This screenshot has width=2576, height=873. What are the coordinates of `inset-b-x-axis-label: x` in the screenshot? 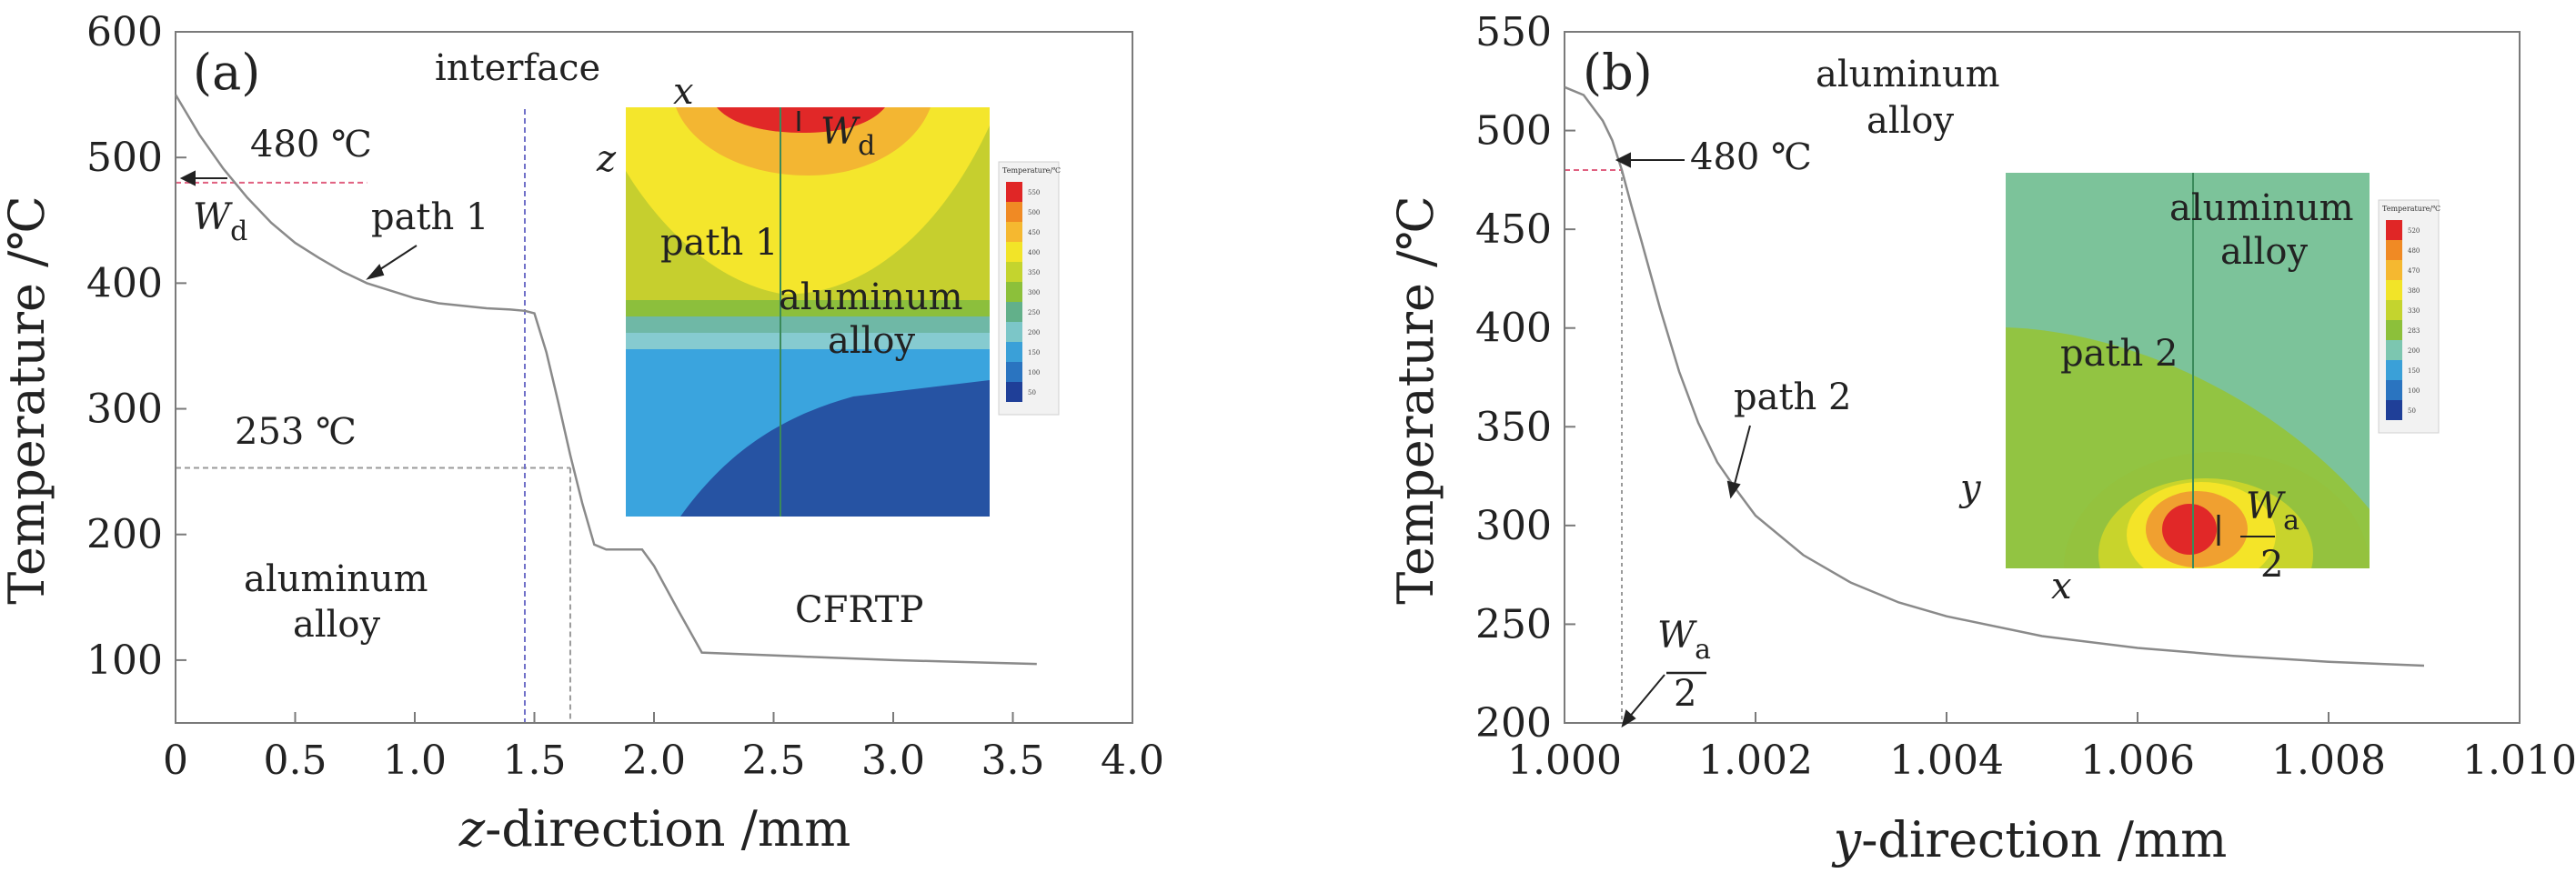 It's located at (2061, 587).